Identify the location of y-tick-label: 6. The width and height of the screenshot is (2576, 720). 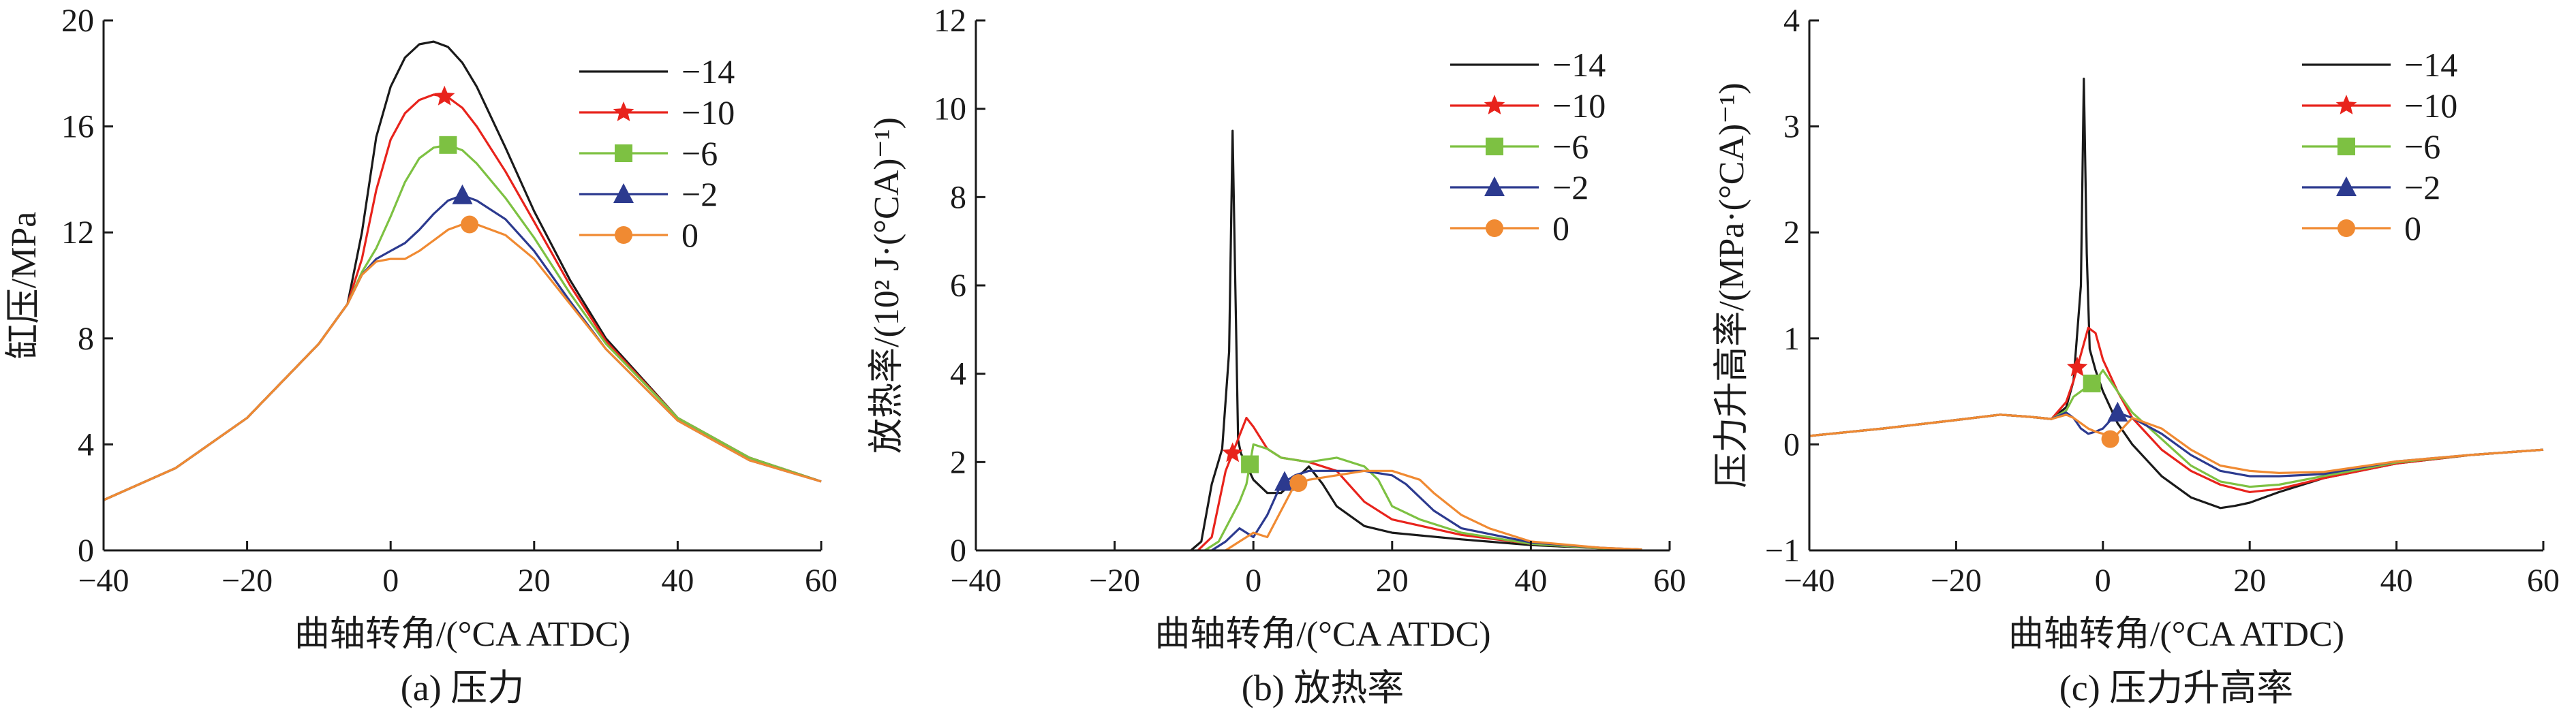
(958, 286).